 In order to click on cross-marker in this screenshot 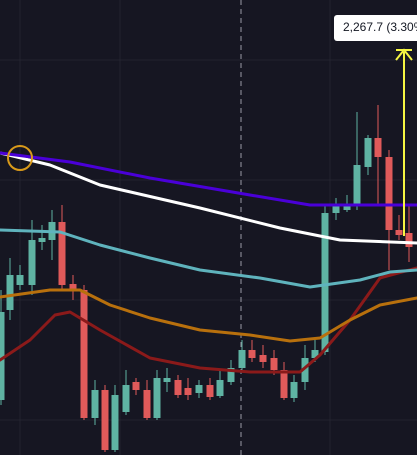, I will do `click(20, 158)`.